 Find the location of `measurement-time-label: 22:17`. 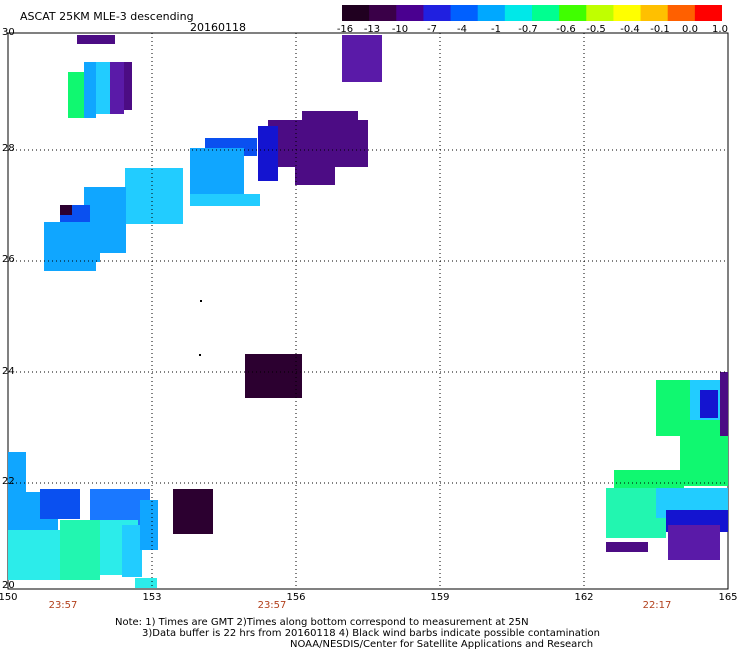

measurement-time-label: 22:17 is located at coordinates (657, 605).